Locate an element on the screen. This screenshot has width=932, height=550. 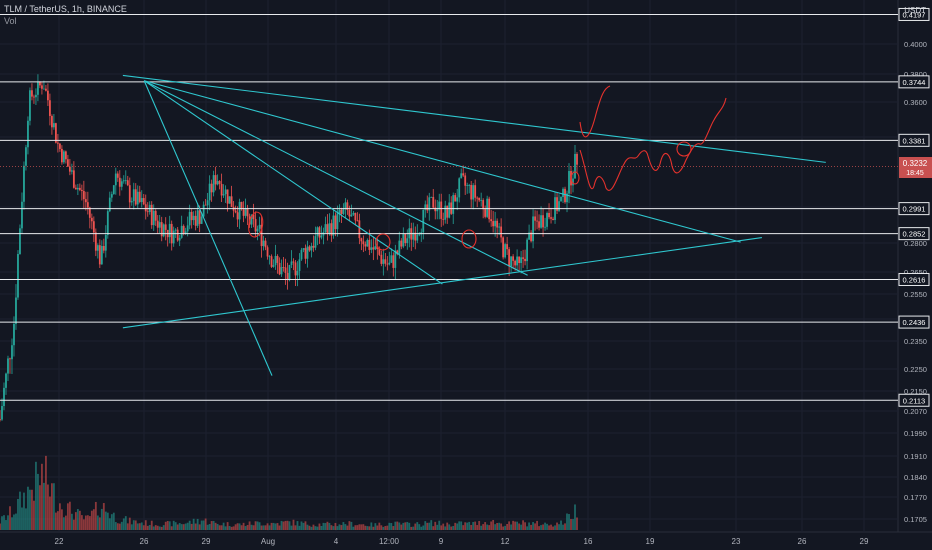
level-label-box is located at coordinates (914, 400).